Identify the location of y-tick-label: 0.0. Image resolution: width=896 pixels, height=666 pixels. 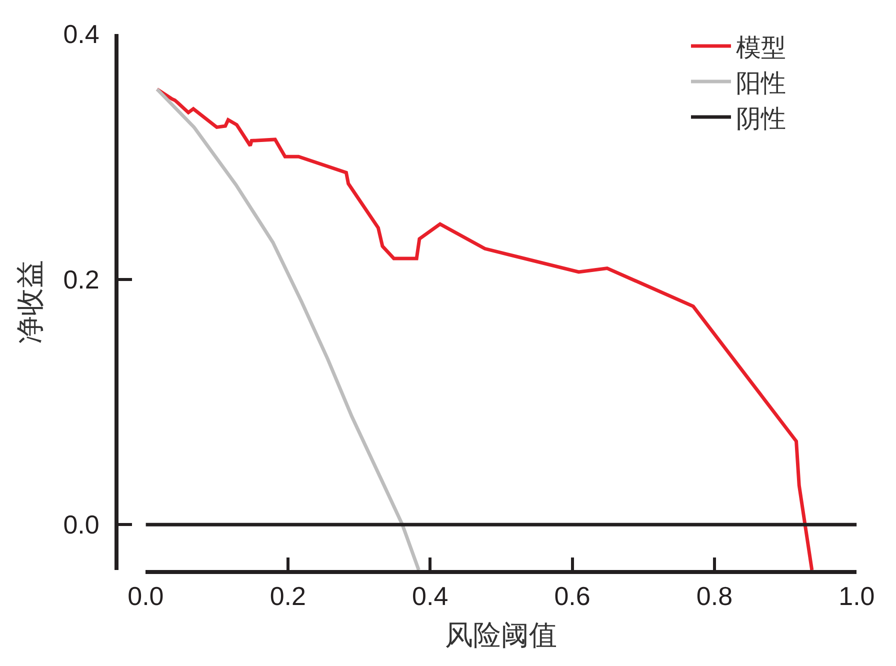
(81, 525).